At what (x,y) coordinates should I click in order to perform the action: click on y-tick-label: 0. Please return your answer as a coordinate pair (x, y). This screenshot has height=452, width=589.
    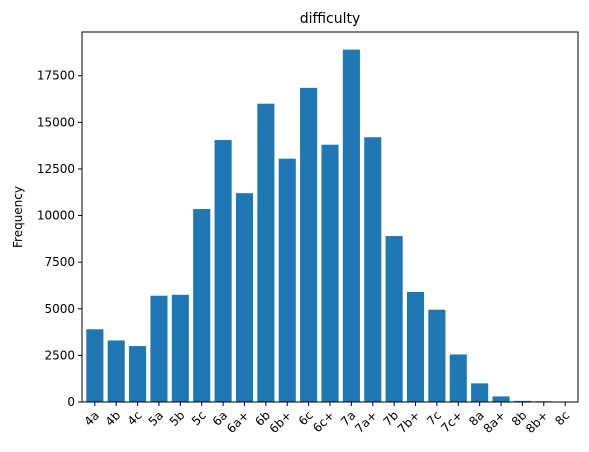
    Looking at the image, I should click on (71, 402).